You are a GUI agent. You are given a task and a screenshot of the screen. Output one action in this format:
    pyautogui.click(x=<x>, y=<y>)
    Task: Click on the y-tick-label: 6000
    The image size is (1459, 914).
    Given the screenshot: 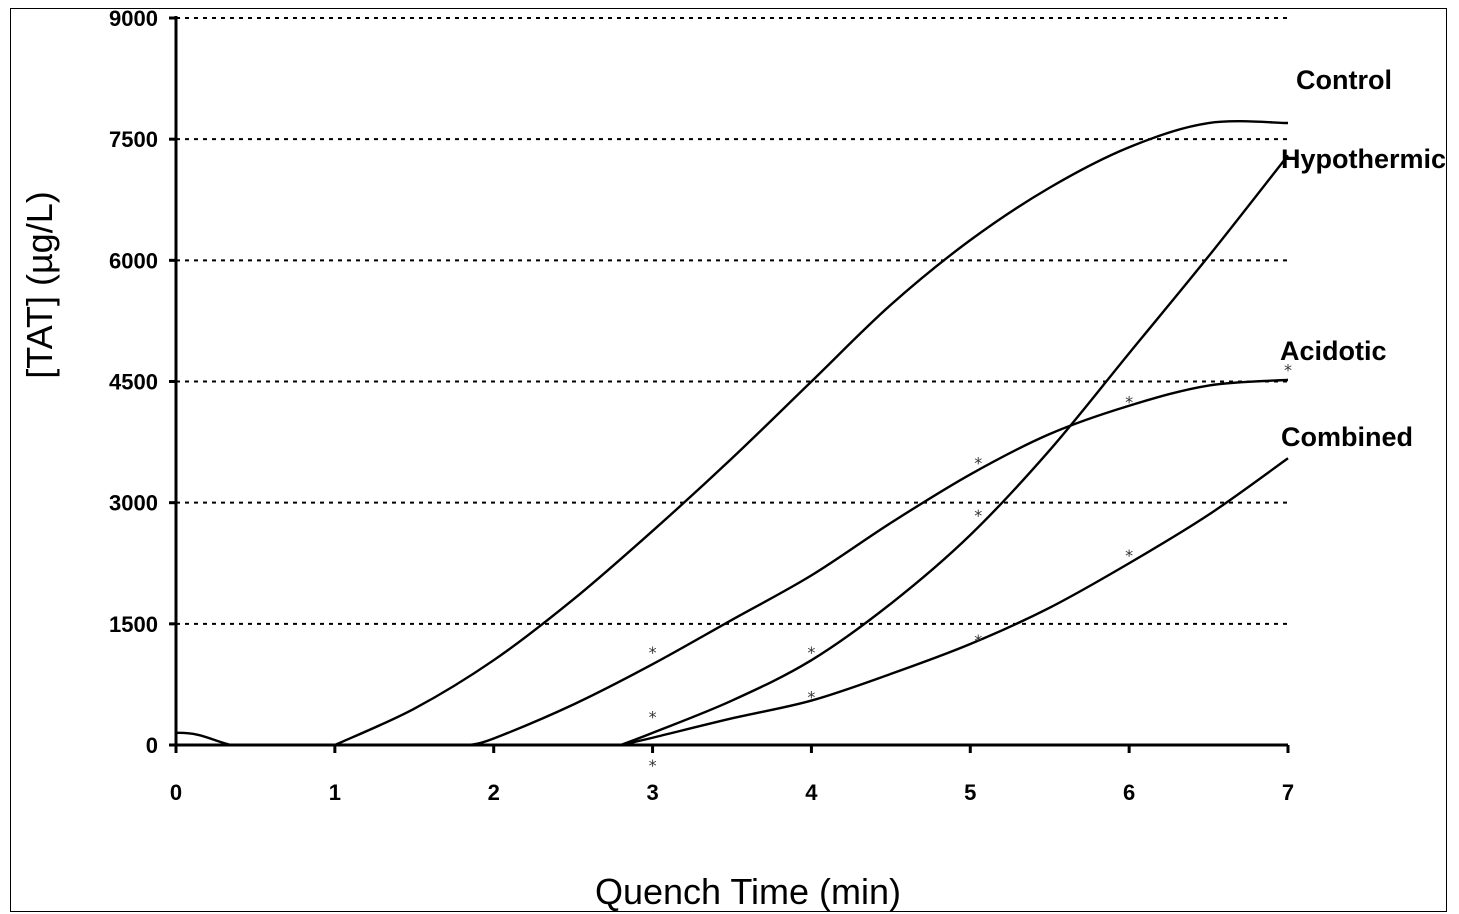 What is the action you would take?
    pyautogui.click(x=133, y=260)
    